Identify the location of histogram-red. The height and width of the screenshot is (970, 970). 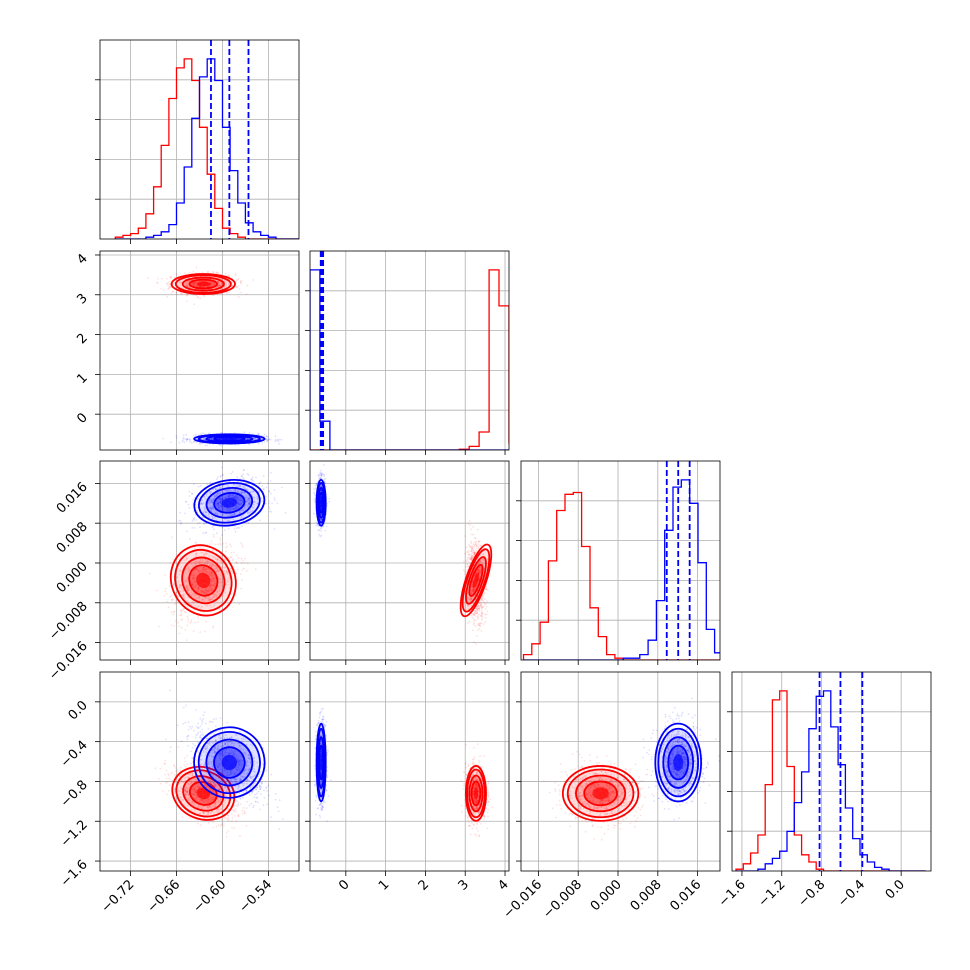
(409, 359).